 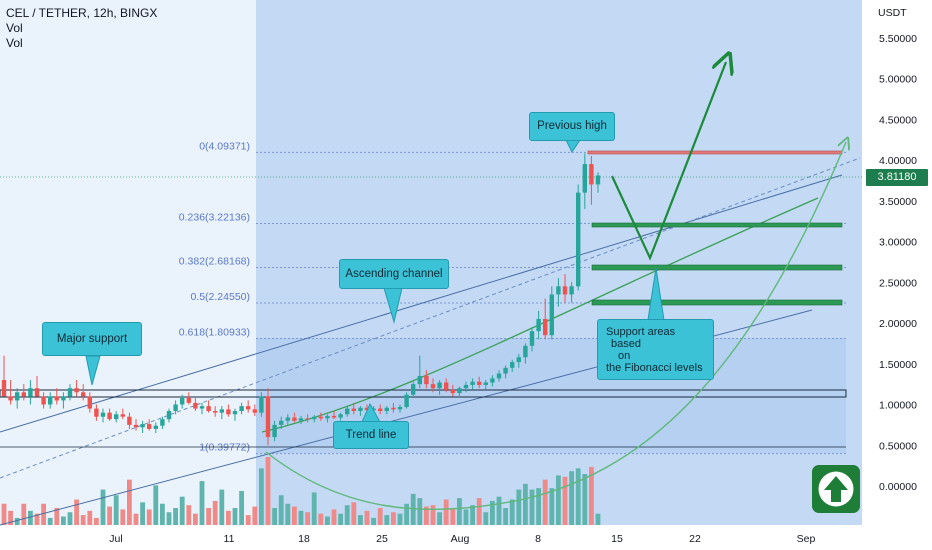 I want to click on y-tick-label: 4.50000, so click(x=898, y=120).